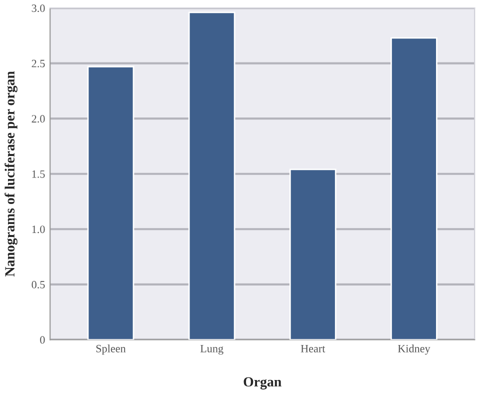  Describe the element at coordinates (38, 8) in the screenshot. I see `y-tick-label: 3.0` at that location.